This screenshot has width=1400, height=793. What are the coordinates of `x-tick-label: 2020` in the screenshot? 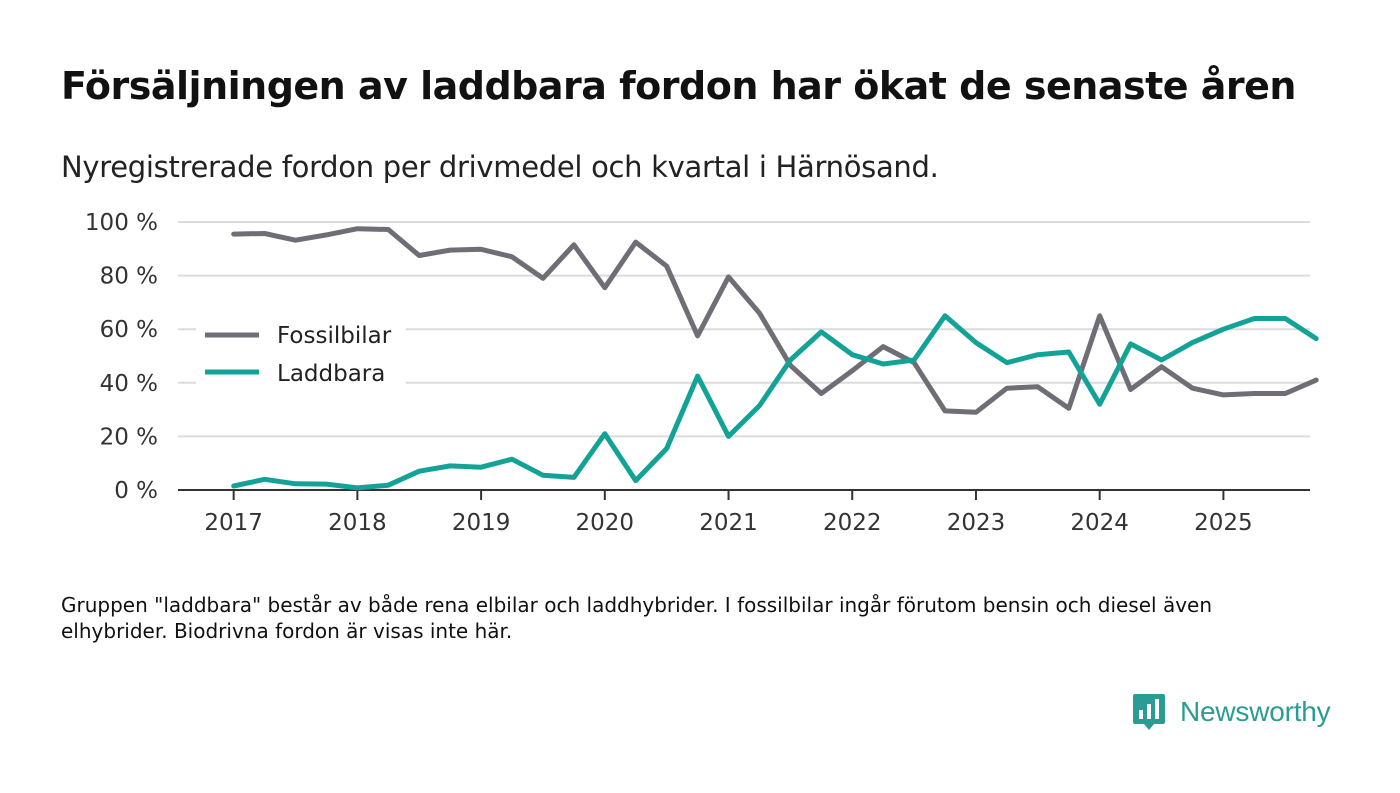 It's located at (605, 523).